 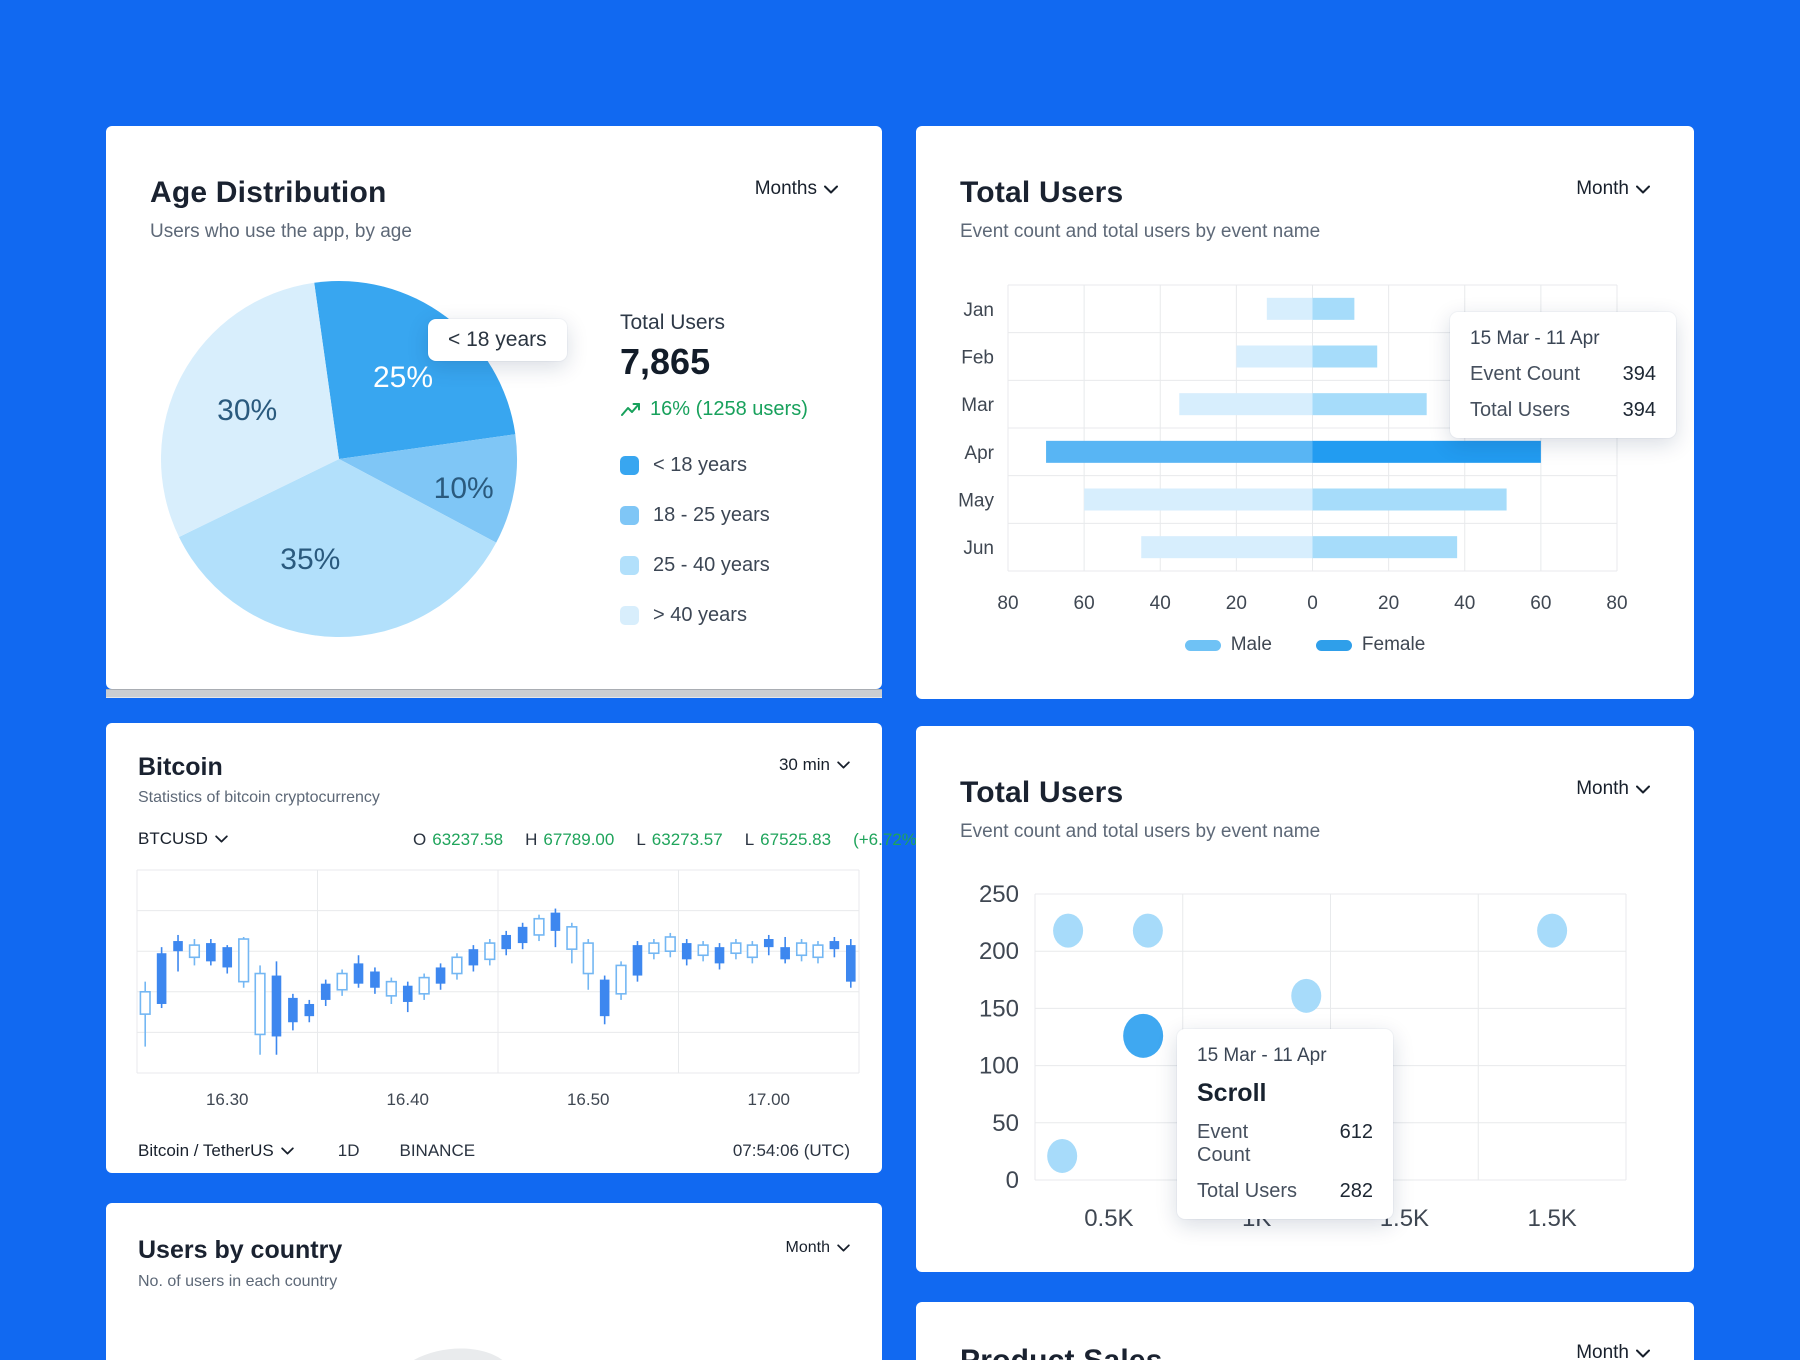 I want to click on pie-slice-label: 35%, so click(x=310, y=559).